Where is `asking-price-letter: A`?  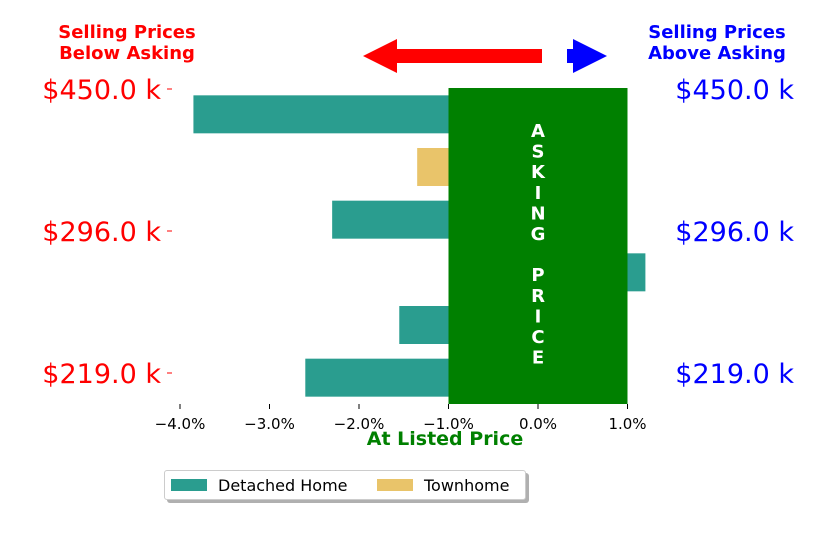 asking-price-letter: A is located at coordinates (538, 131).